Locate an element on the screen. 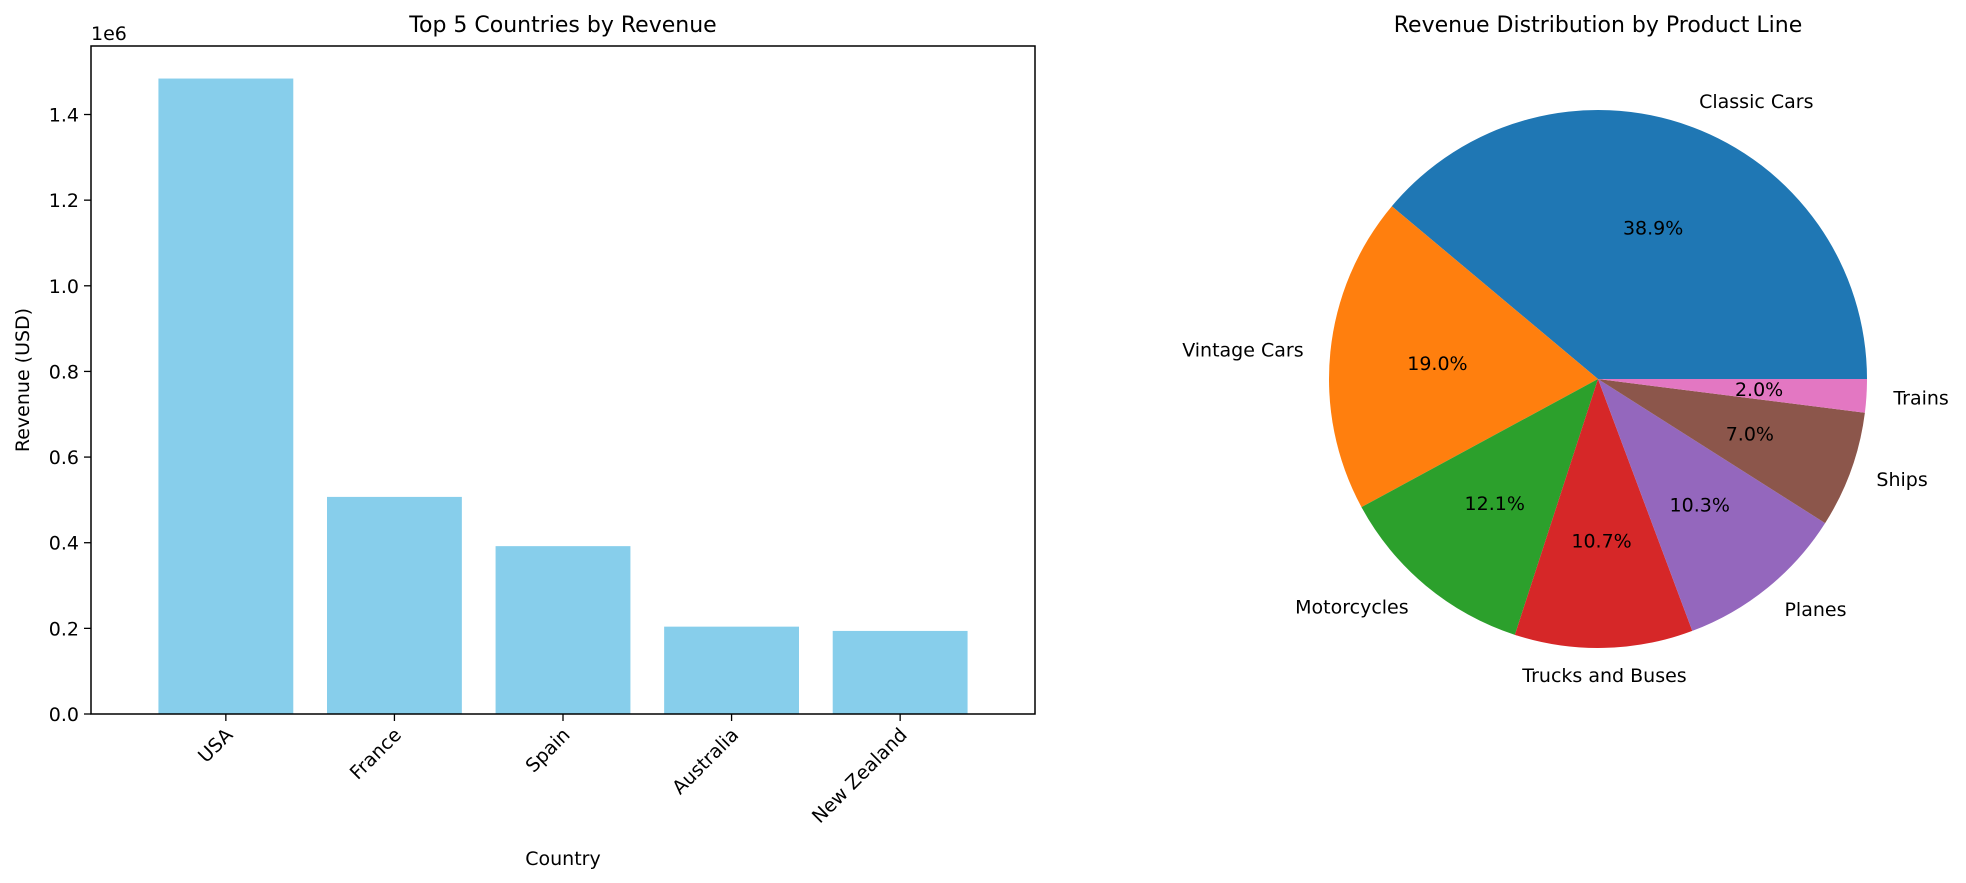 The image size is (1966, 883). y-tick-label: 0.8 is located at coordinates (64, 372).